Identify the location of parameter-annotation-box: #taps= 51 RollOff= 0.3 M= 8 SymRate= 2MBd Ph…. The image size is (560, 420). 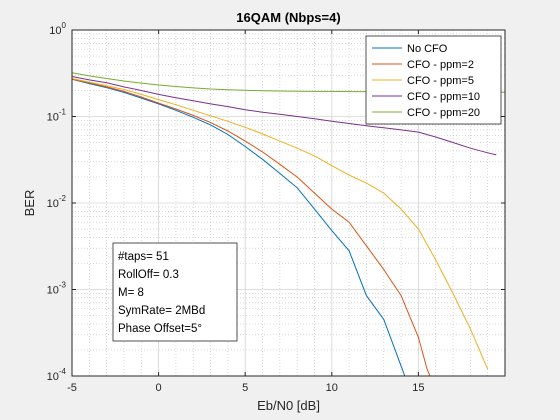
(175, 292).